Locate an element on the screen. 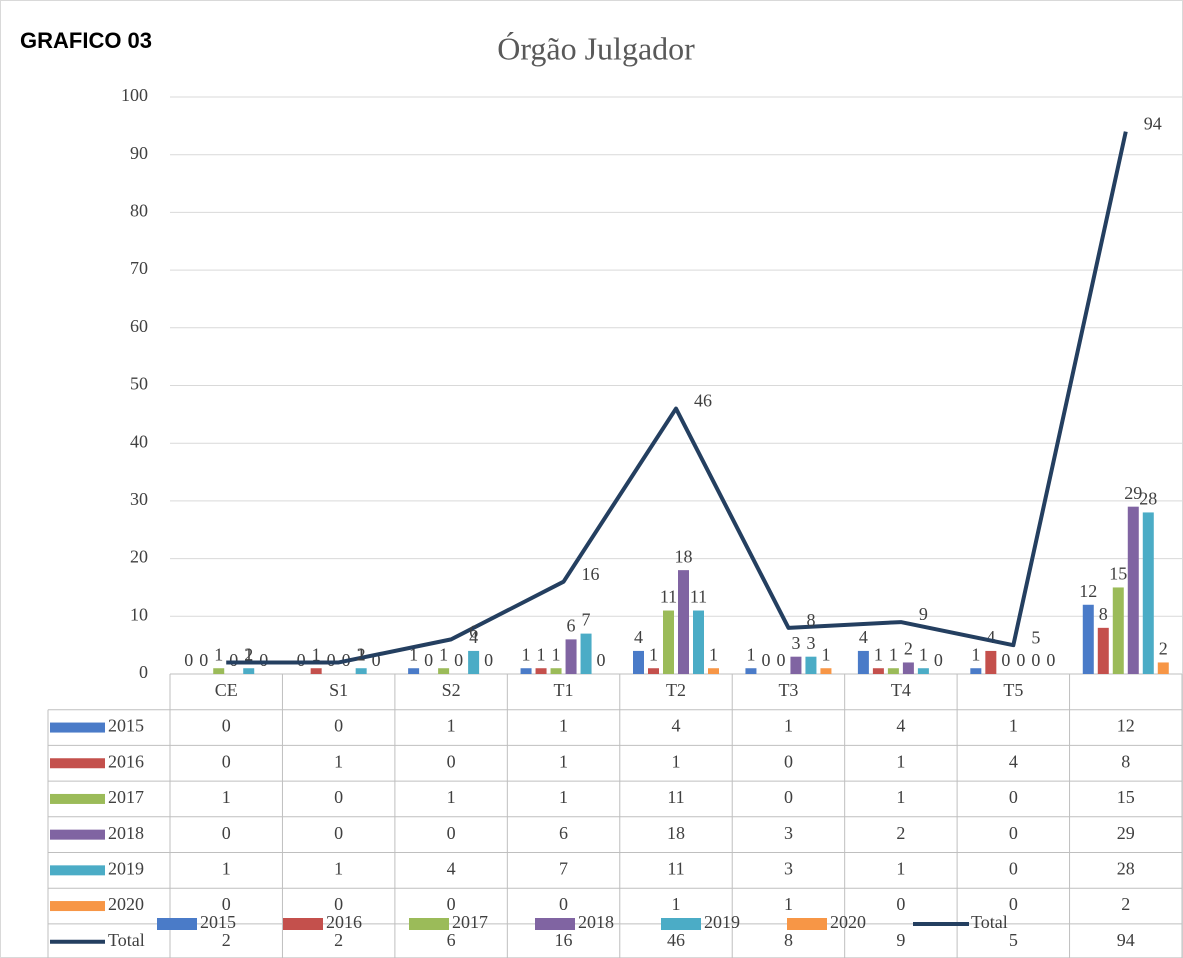 This screenshot has height=958, width=1183. bar-value-label: 15 is located at coordinates (1118, 574).